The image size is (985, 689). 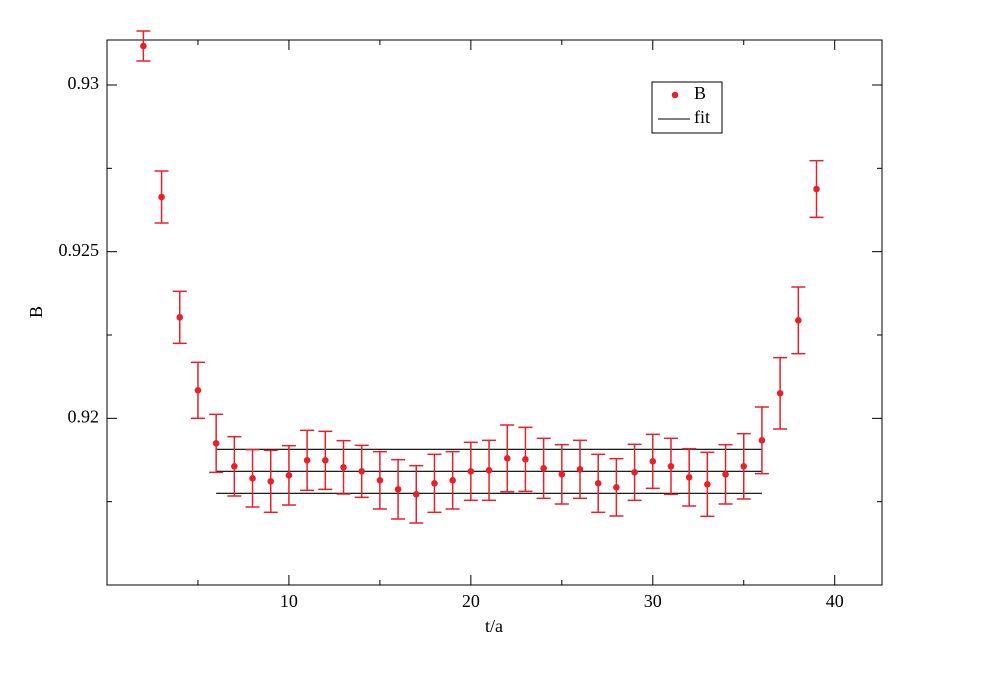 What do you see at coordinates (675, 95) in the screenshot?
I see `legend-marker` at bounding box center [675, 95].